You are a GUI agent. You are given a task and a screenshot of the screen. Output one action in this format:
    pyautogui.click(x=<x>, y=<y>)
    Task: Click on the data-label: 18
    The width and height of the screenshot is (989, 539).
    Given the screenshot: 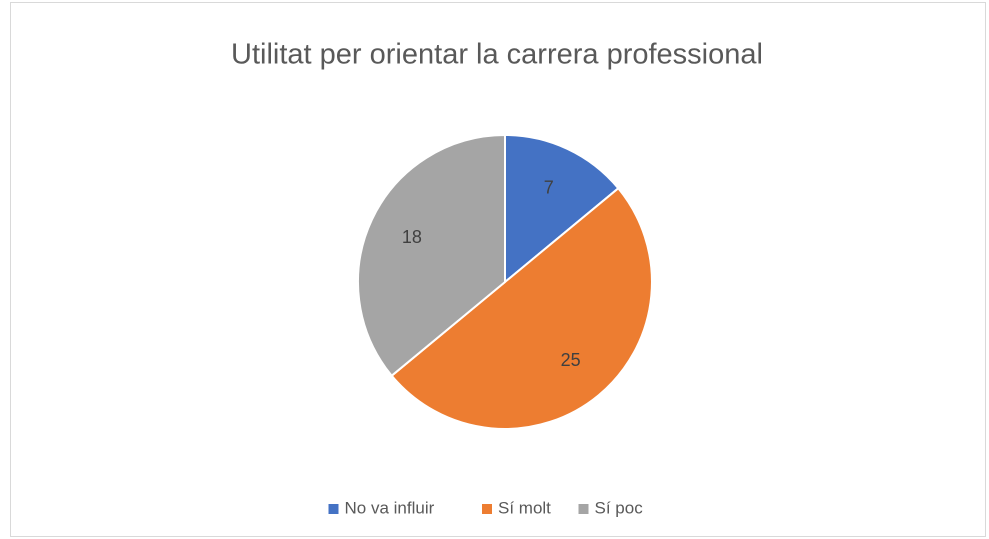 What is the action you would take?
    pyautogui.click(x=412, y=237)
    